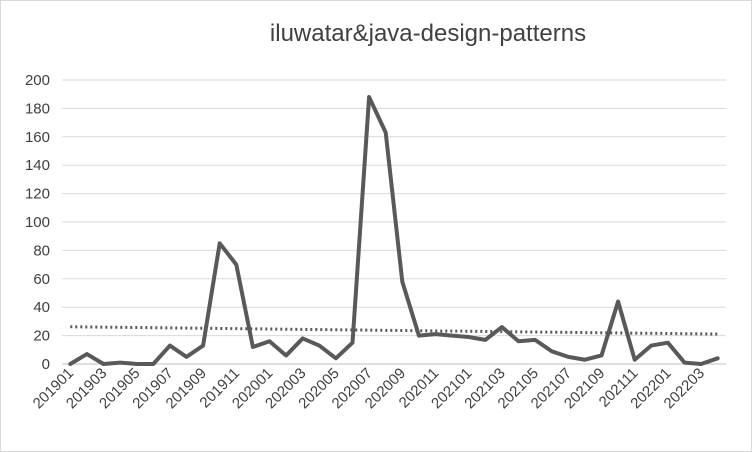 The image size is (752, 452). Describe the element at coordinates (428, 33) in the screenshot. I see `chart-title: iluwatar&java-design-patterns` at that location.